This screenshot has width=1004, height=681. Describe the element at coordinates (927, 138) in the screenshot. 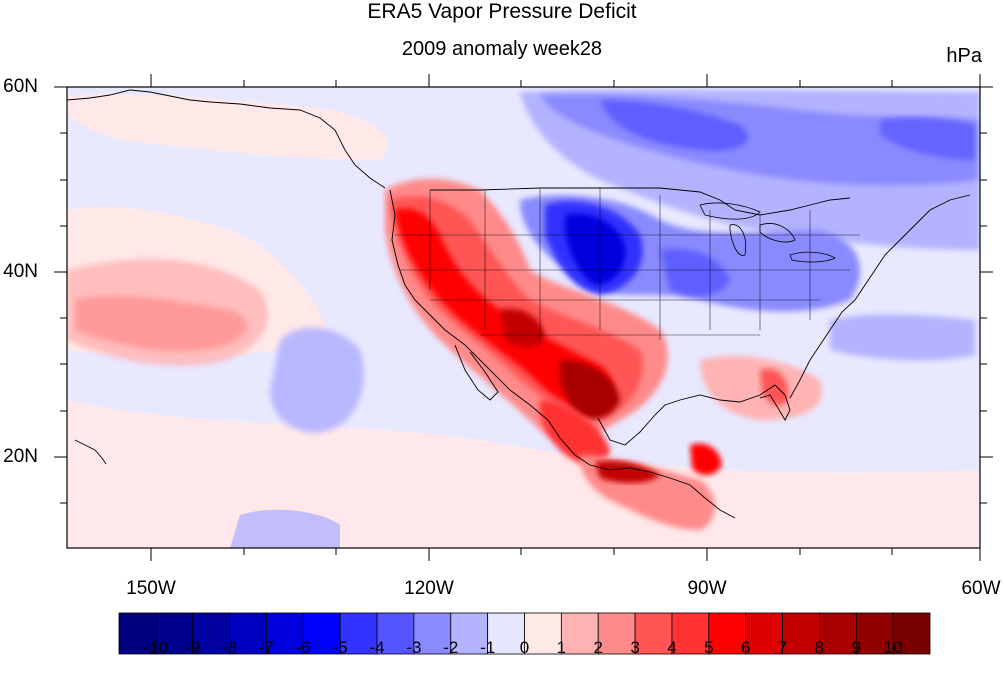

I see `labrador-cool` at that location.